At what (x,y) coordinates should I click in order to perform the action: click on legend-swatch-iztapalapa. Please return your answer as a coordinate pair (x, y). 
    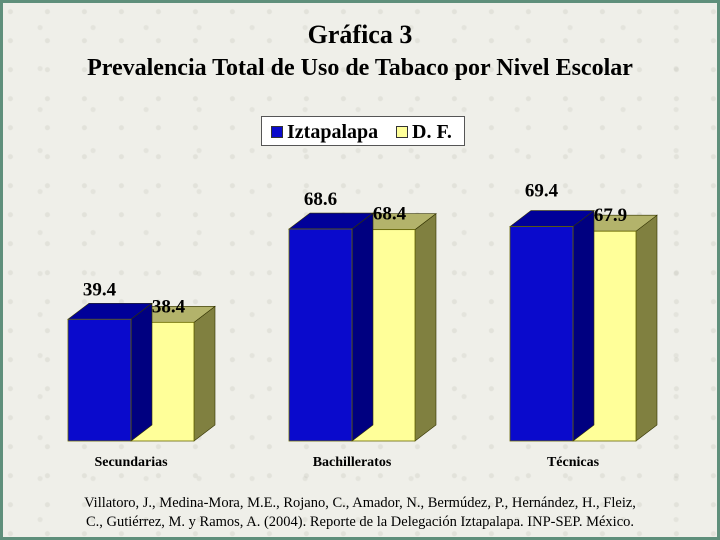
    Looking at the image, I should click on (277, 132).